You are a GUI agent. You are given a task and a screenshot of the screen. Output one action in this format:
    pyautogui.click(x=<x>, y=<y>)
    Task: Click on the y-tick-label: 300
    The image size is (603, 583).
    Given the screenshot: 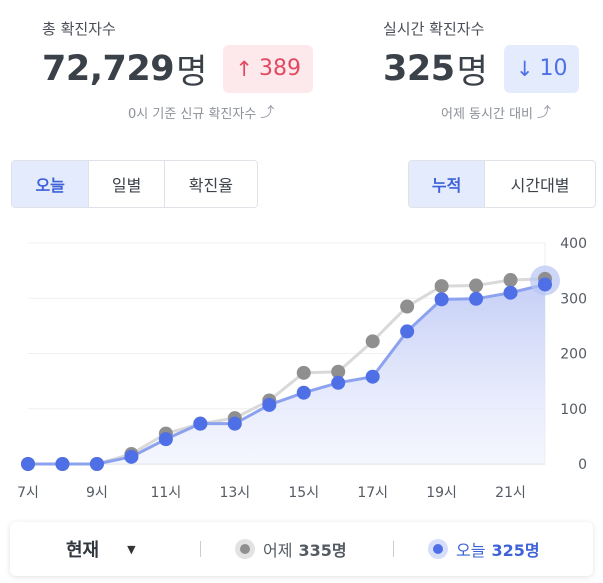 What is the action you would take?
    pyautogui.click(x=573, y=299)
    